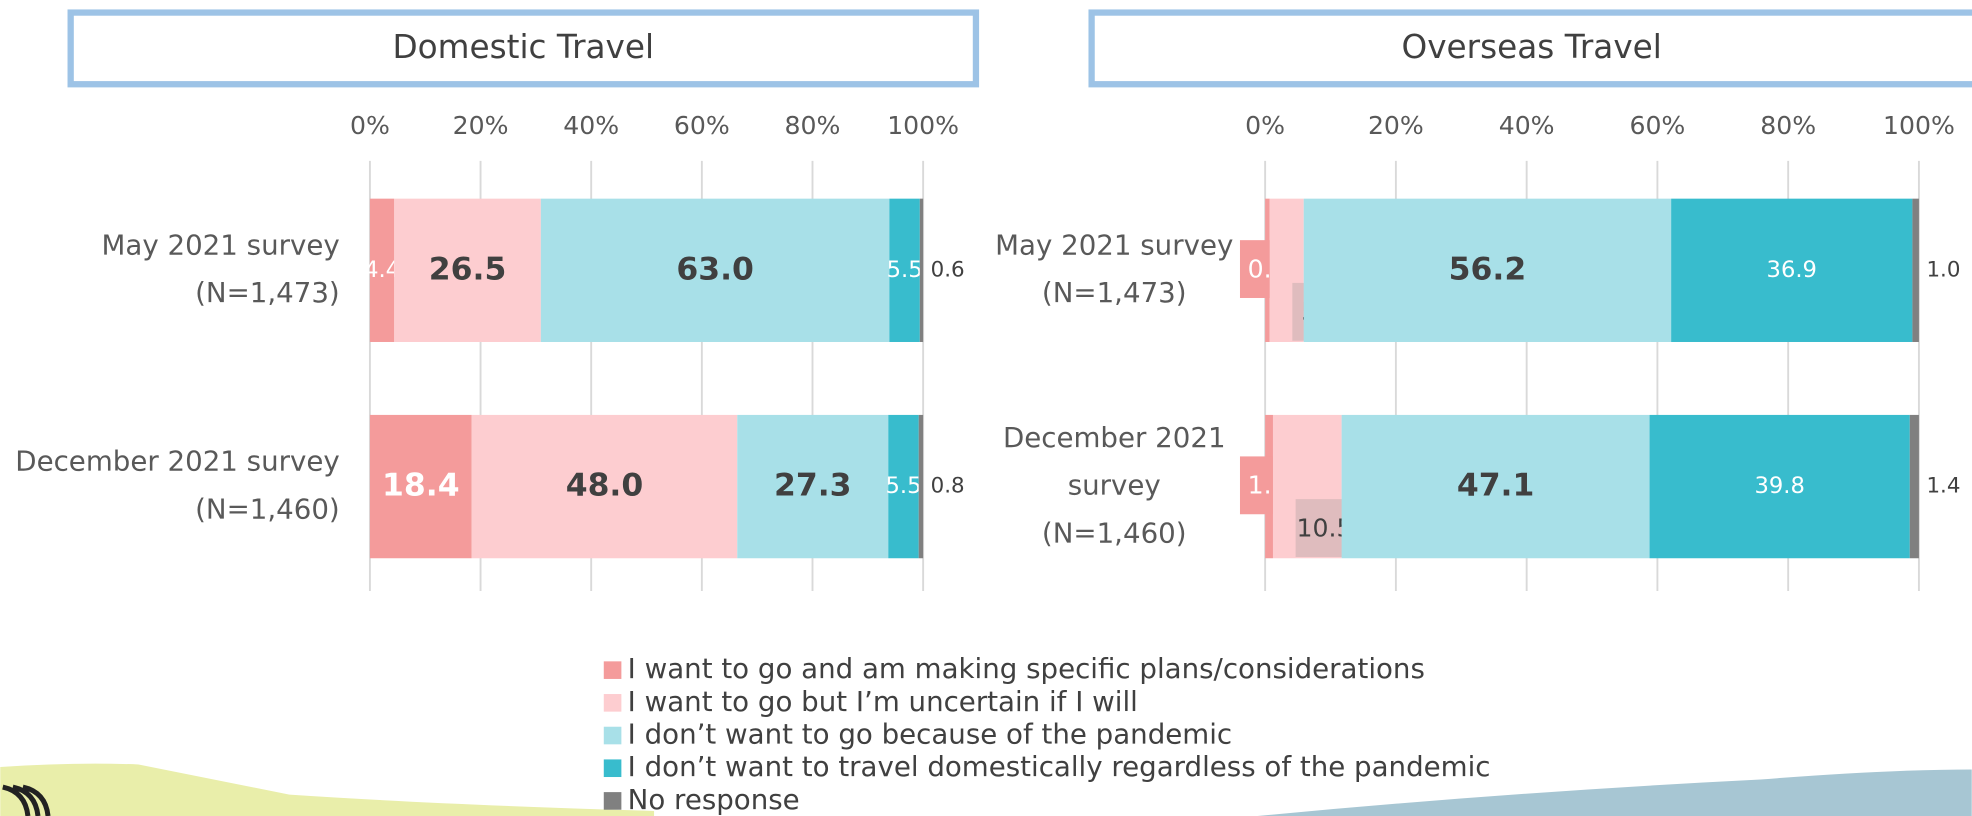  What do you see at coordinates (1943, 269) in the screenshot?
I see `data-label: 1.0` at bounding box center [1943, 269].